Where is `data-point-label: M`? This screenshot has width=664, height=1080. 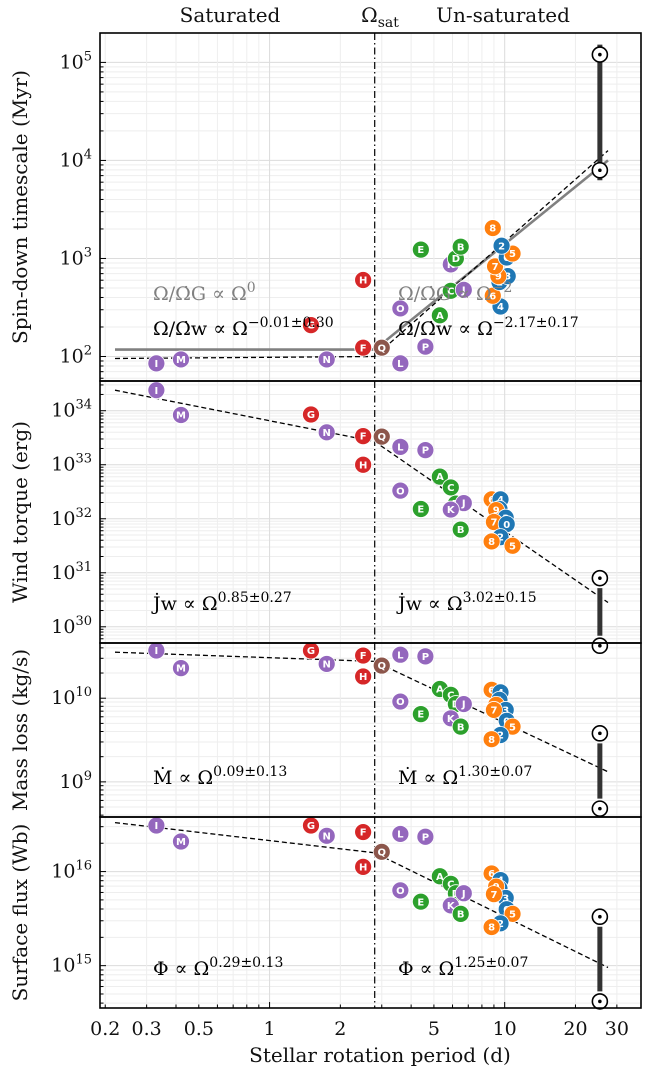
data-point-label: M is located at coordinates (181, 842).